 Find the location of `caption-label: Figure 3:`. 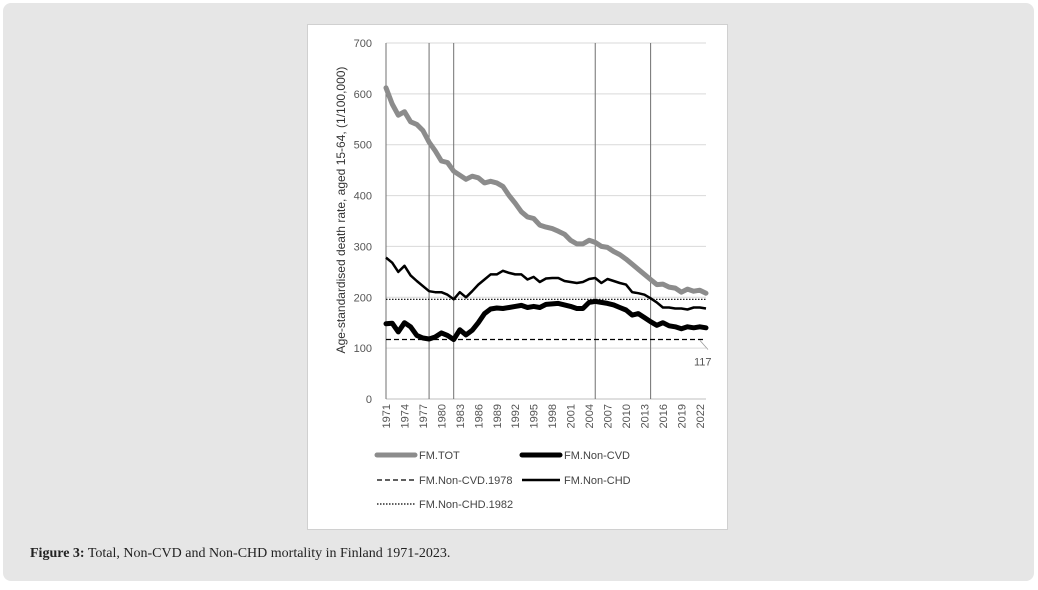

caption-label: Figure 3: is located at coordinates (57, 553).